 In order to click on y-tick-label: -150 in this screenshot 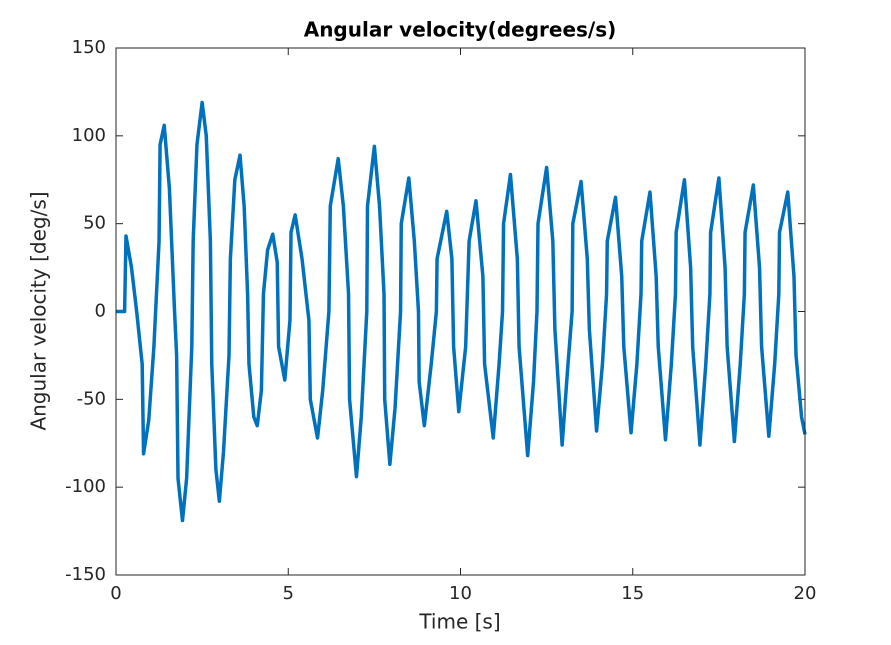, I will do `click(85, 574)`.